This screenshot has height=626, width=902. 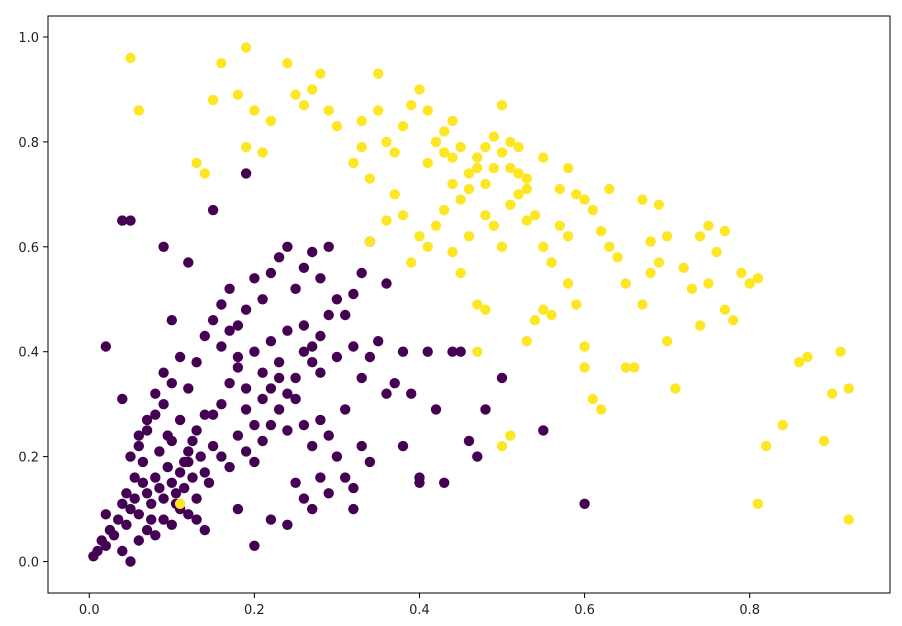 What do you see at coordinates (28, 563) in the screenshot?
I see `y-tick-label: 0.0` at bounding box center [28, 563].